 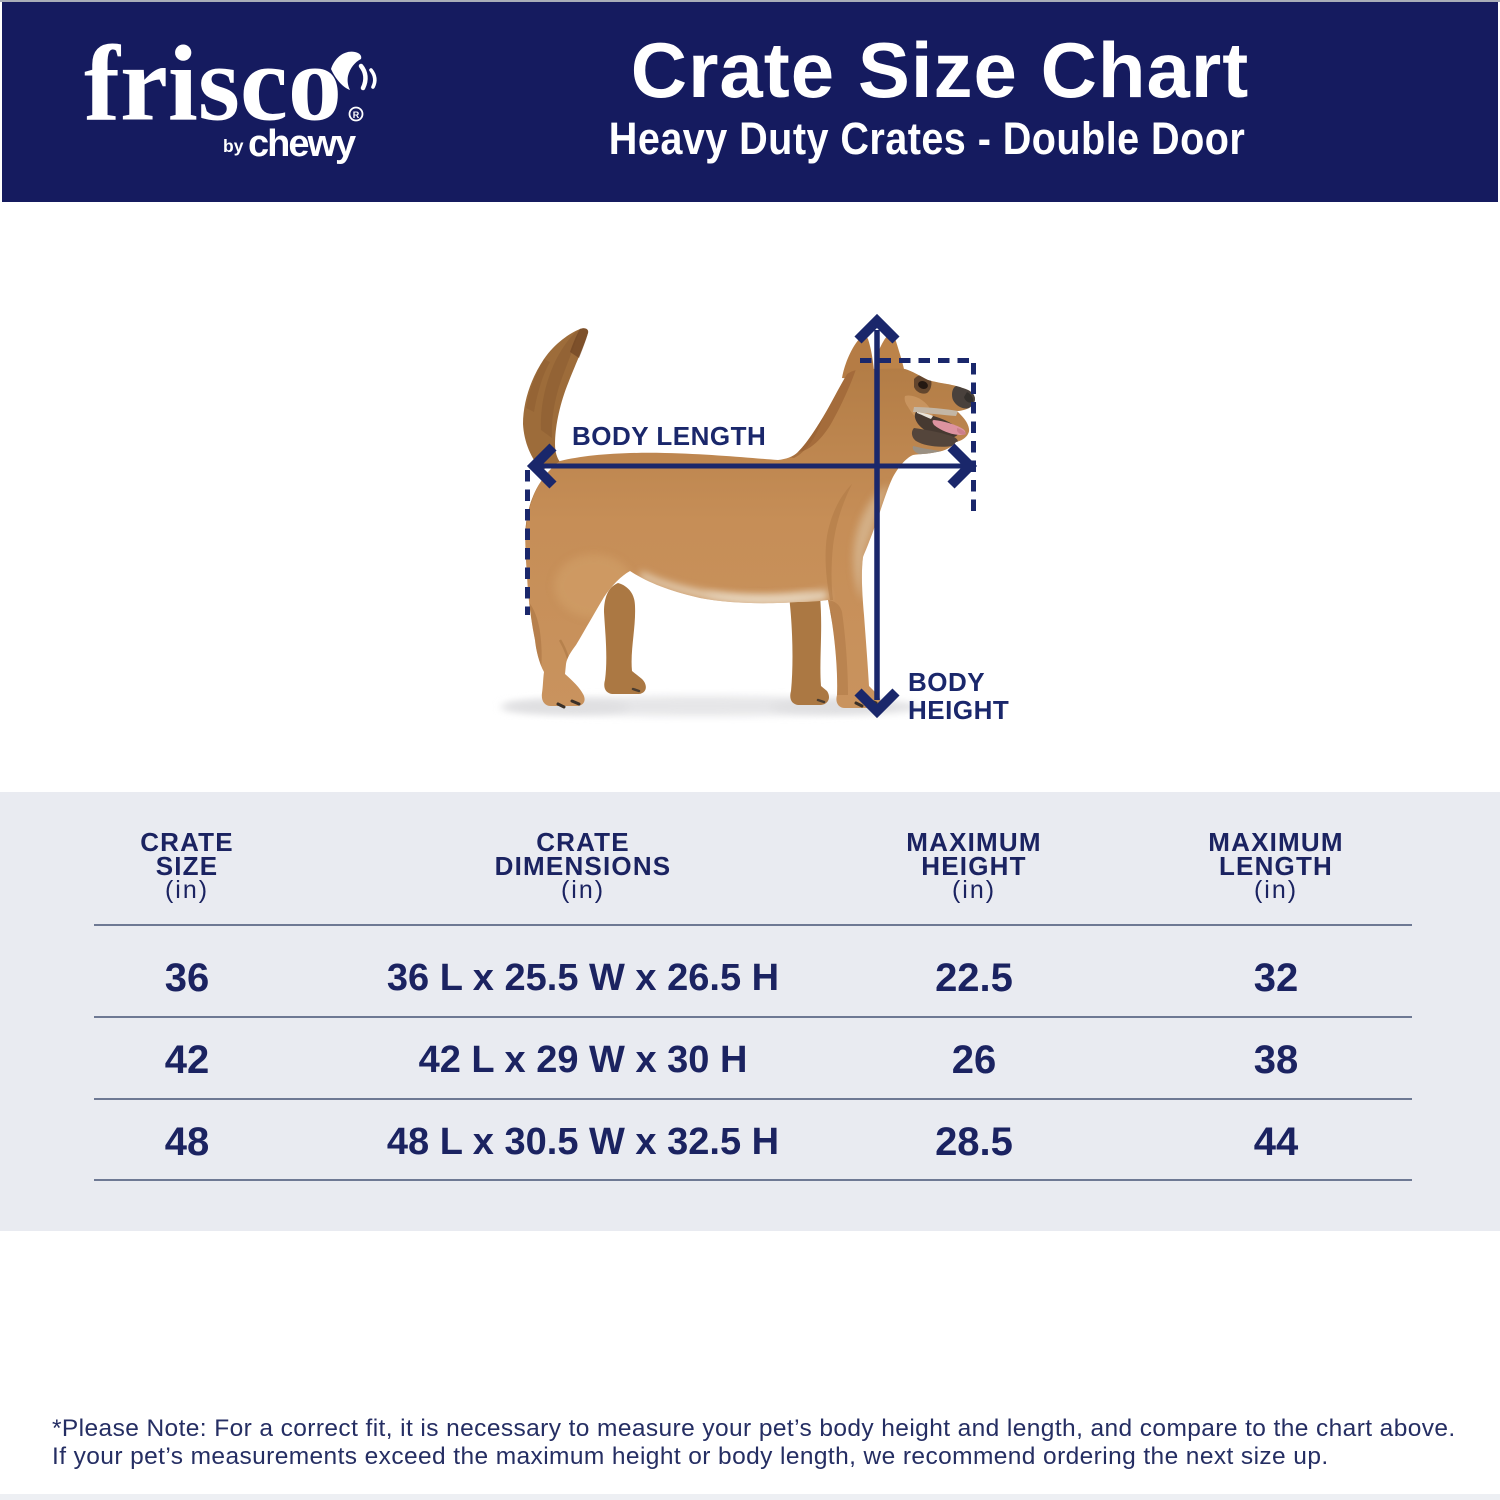 What do you see at coordinates (302, 144) in the screenshot?
I see `svg-text: chewy` at bounding box center [302, 144].